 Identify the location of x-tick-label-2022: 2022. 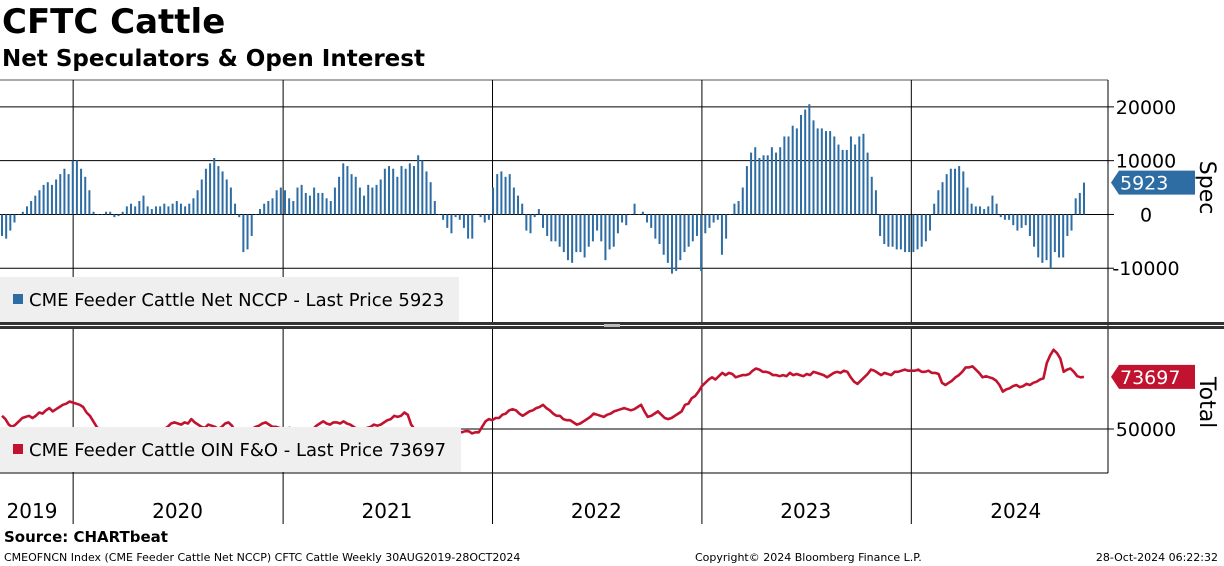
(596, 511).